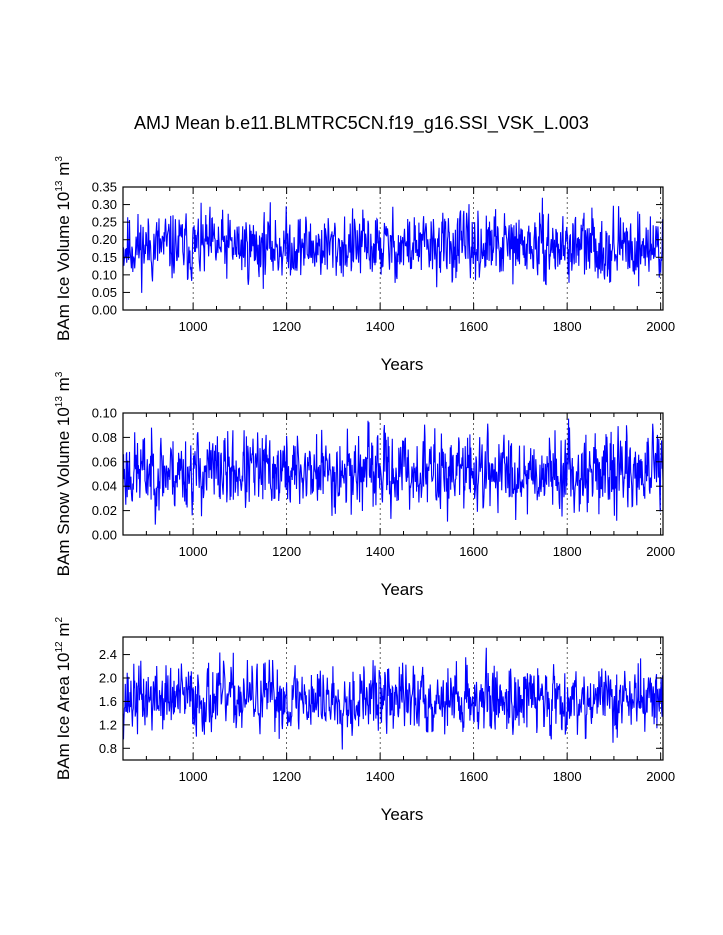 This screenshot has height=935, width=723. Describe the element at coordinates (104, 187) in the screenshot. I see `y-tick-label: 0.35` at that location.